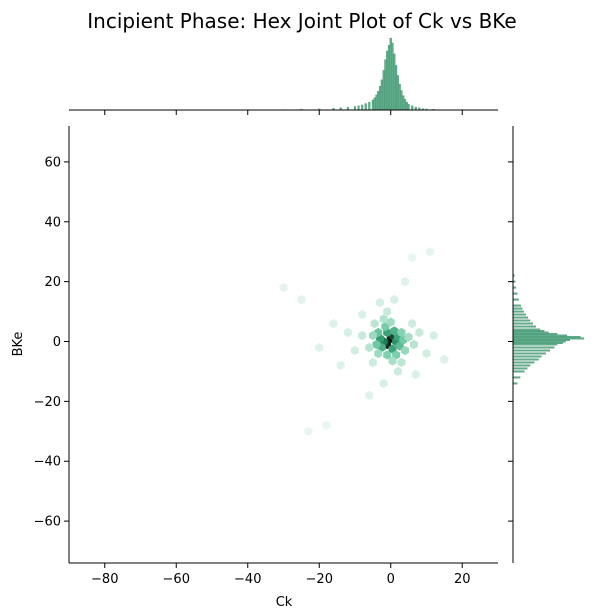  What do you see at coordinates (283, 74) in the screenshot?
I see `x-marginal-histogram` at bounding box center [283, 74].